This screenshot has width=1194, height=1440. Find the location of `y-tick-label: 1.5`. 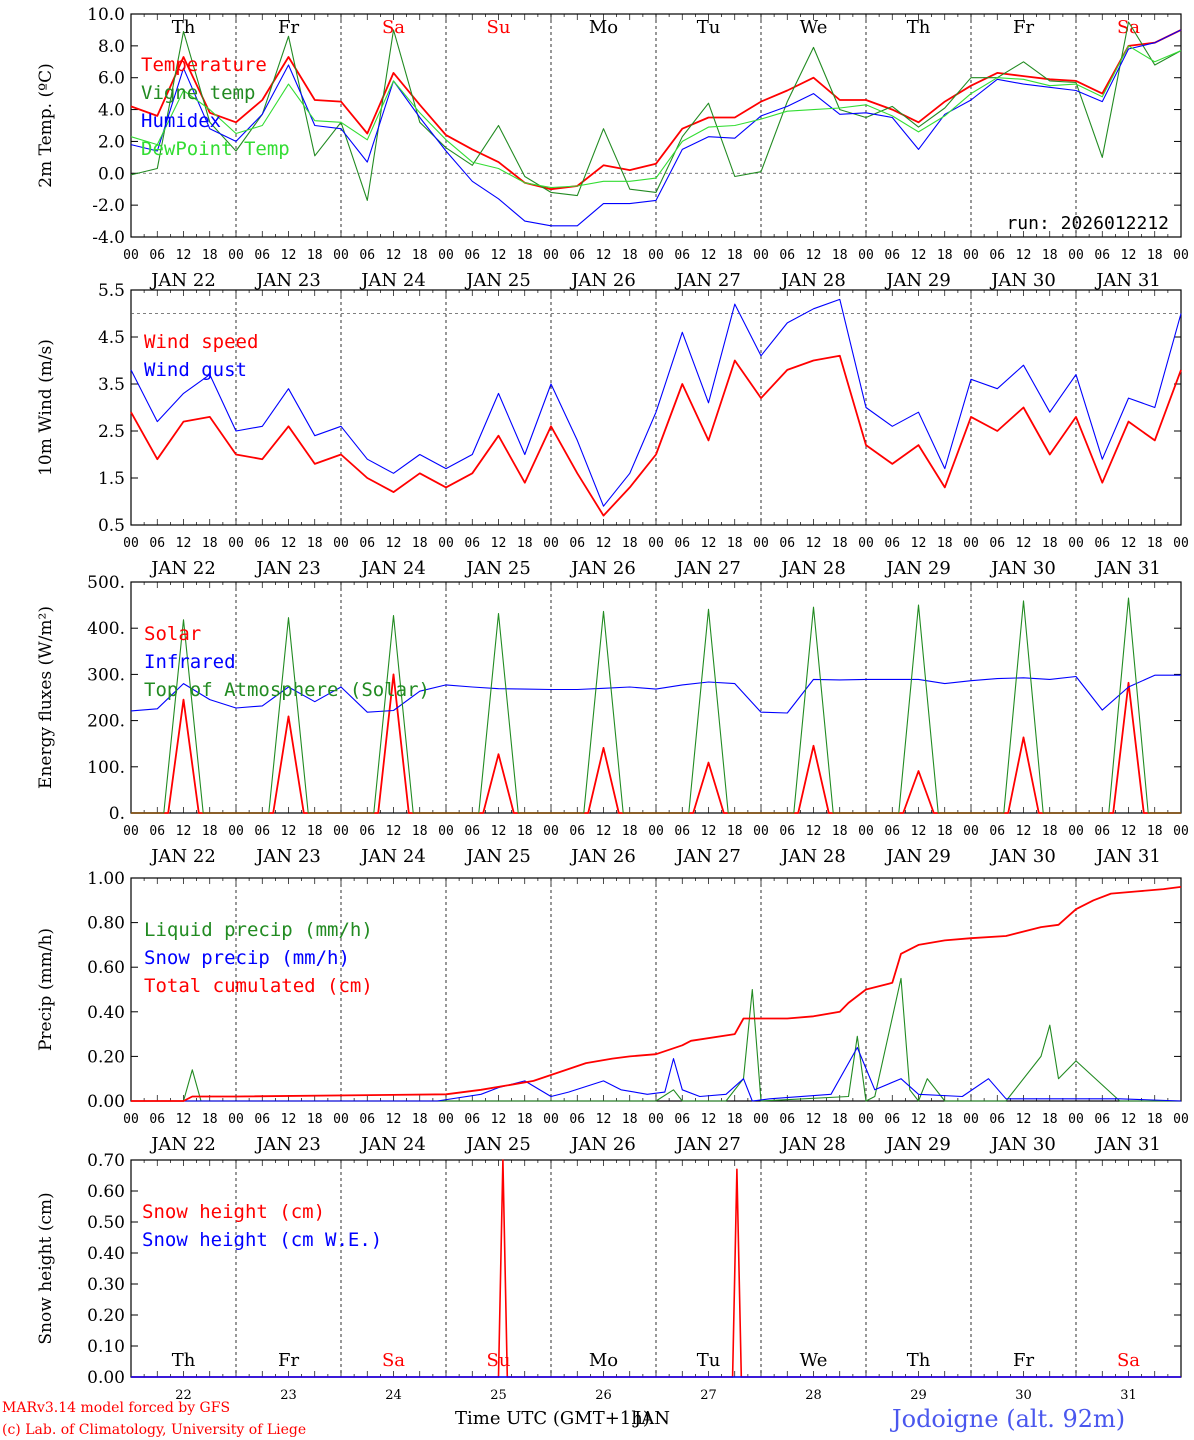

y-tick-label: 1.5 is located at coordinates (111, 479).